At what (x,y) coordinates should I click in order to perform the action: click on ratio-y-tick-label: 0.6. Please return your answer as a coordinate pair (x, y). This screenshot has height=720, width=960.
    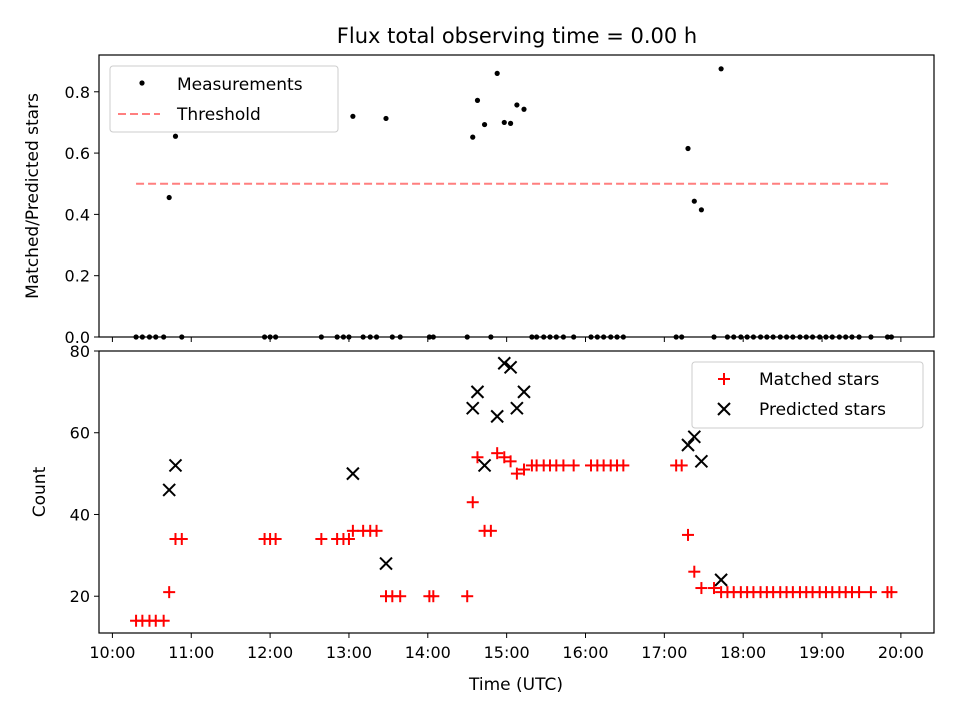
    Looking at the image, I should click on (77, 153).